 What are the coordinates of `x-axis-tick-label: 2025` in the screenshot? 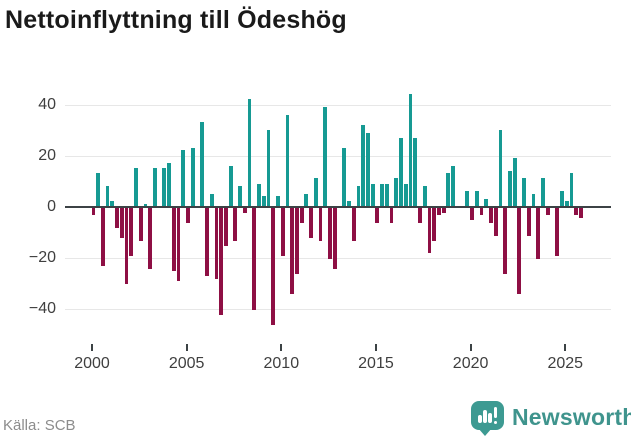 It's located at (565, 363).